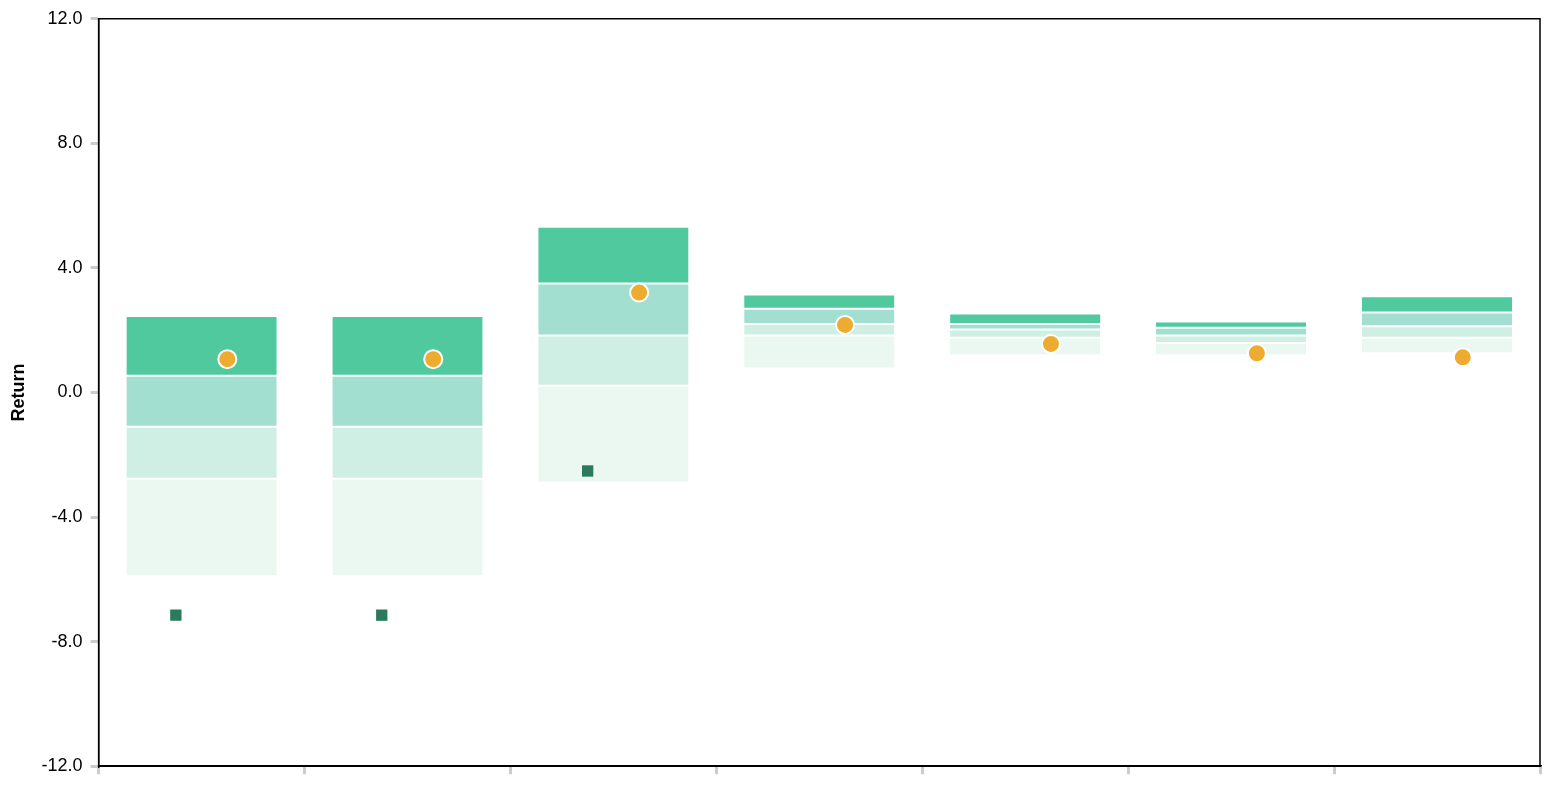  I want to click on y-tick-label: -8.0, so click(67, 640).